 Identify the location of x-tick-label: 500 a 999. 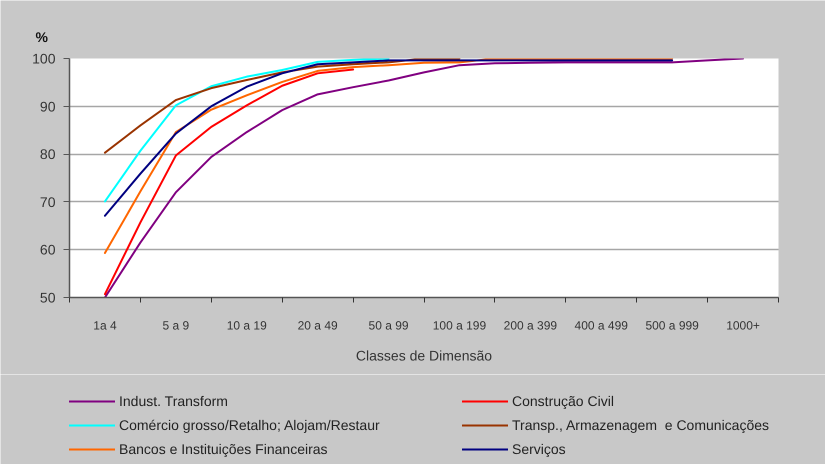
(672, 325).